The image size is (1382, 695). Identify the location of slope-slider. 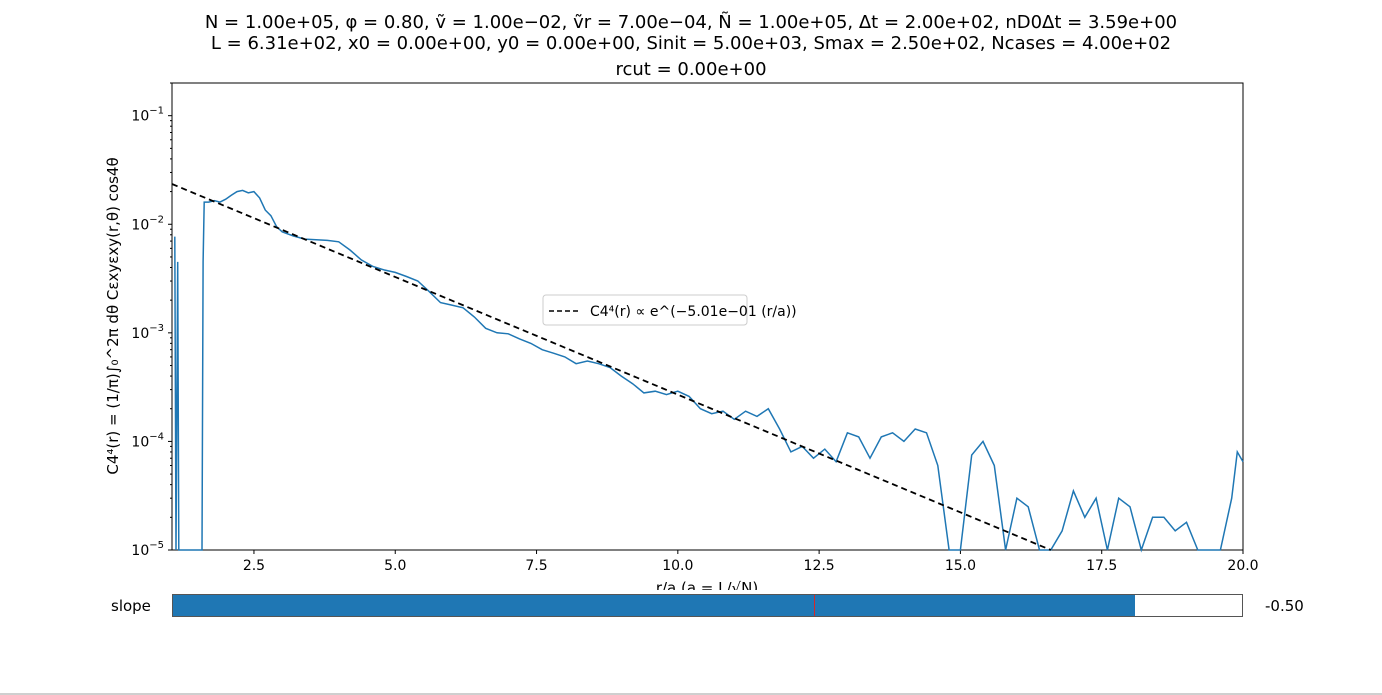
(707, 605).